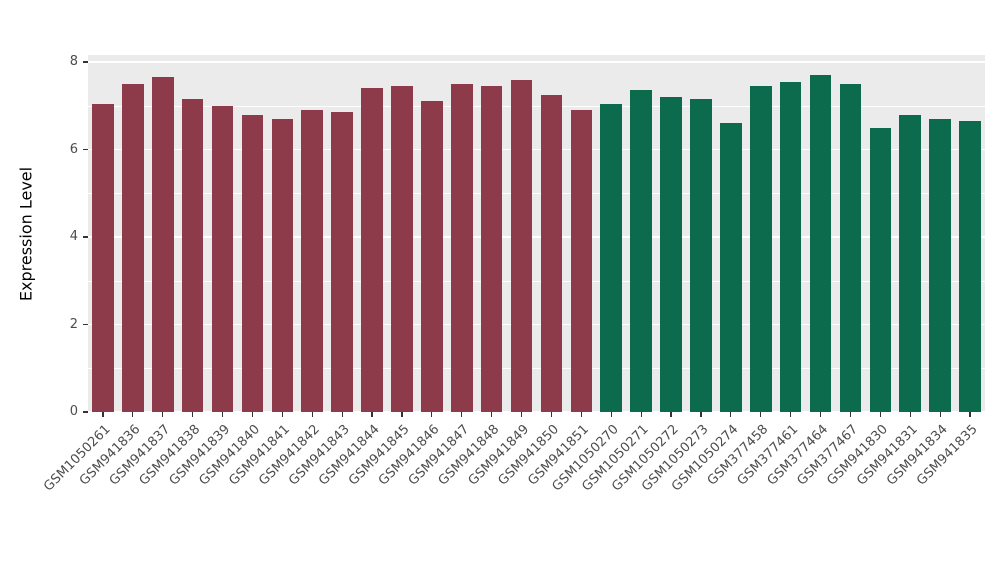  Describe the element at coordinates (342, 262) in the screenshot. I see `bar-GSM941843` at that location.